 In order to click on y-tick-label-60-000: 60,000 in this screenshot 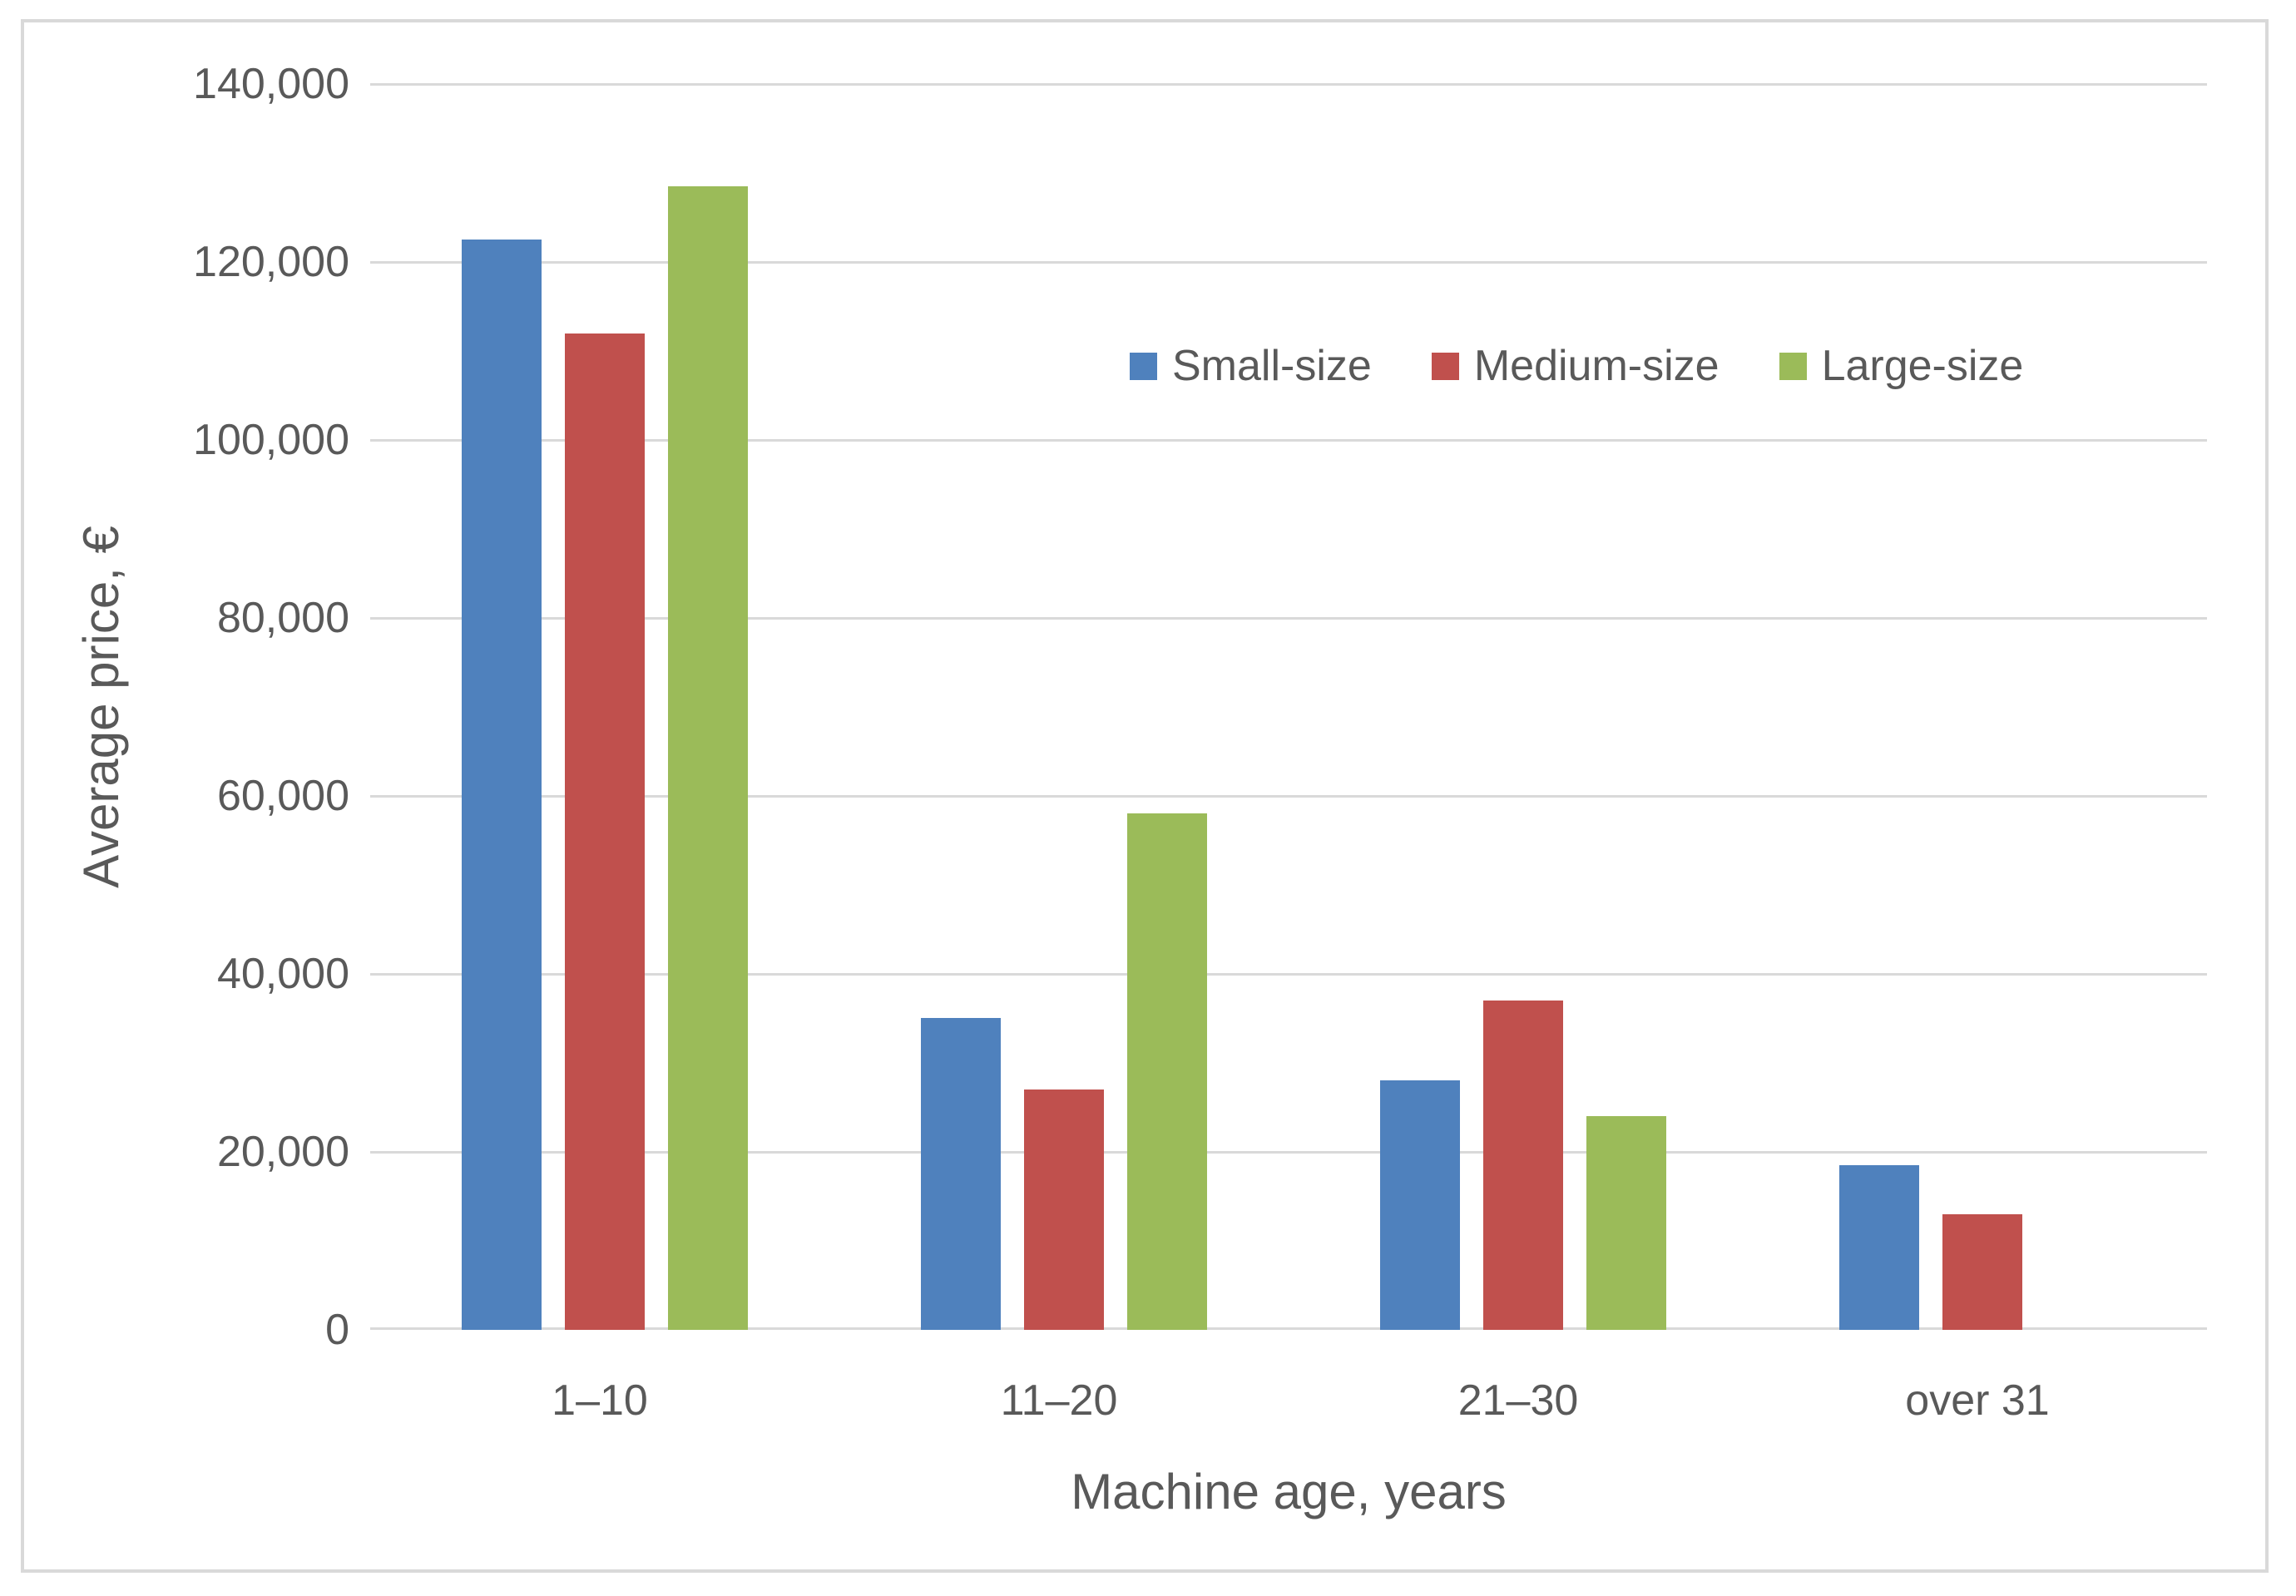, I will do `click(282, 796)`.